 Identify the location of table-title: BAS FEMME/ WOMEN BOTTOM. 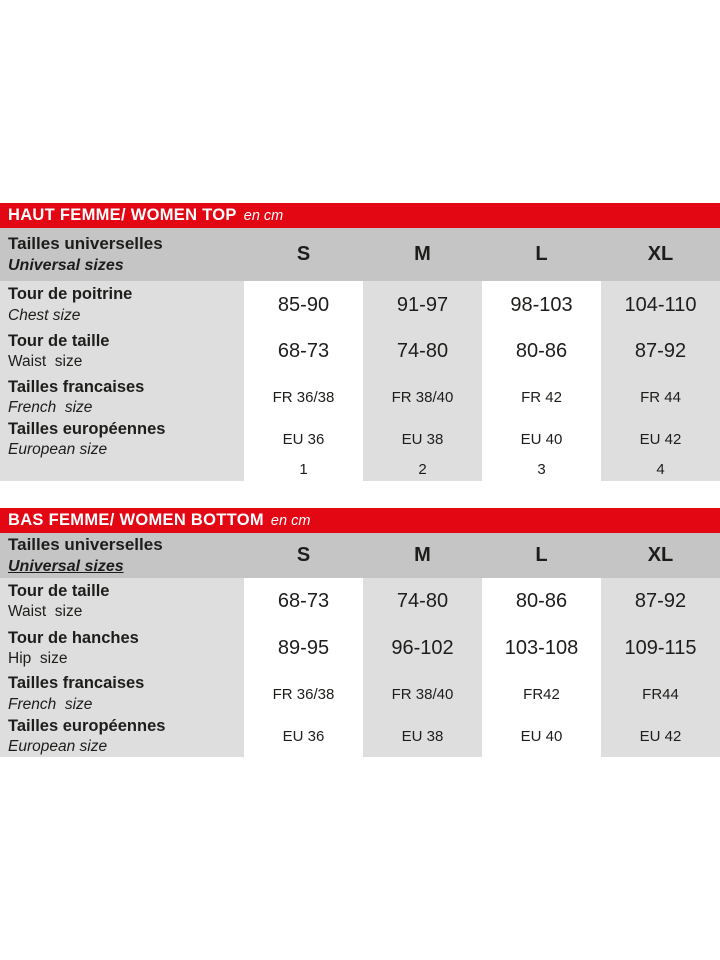
(136, 520).